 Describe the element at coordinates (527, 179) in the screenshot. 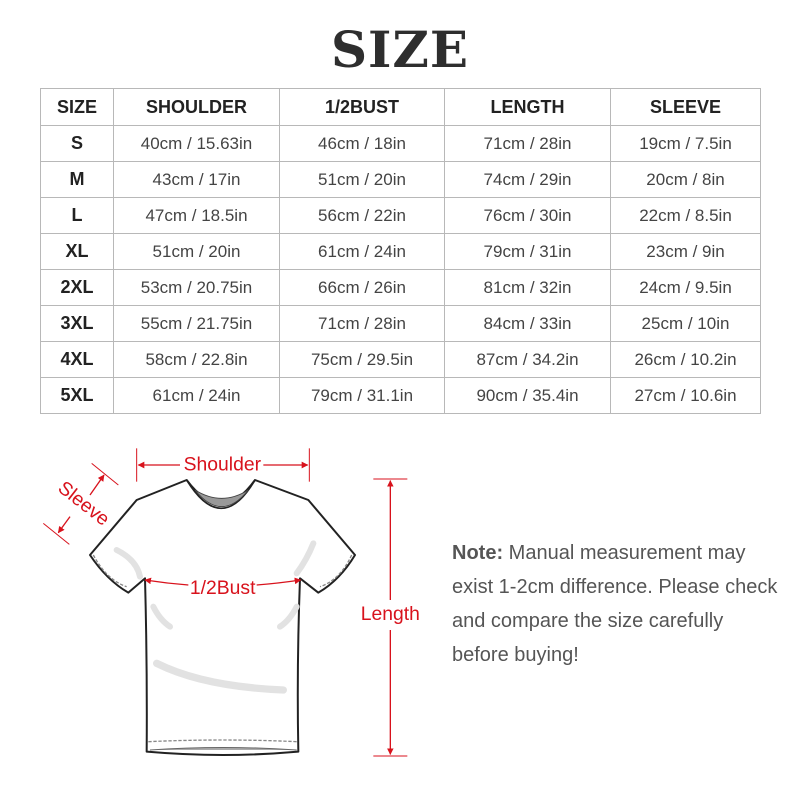

I see `cell-length: 74cm / 29in` at that location.